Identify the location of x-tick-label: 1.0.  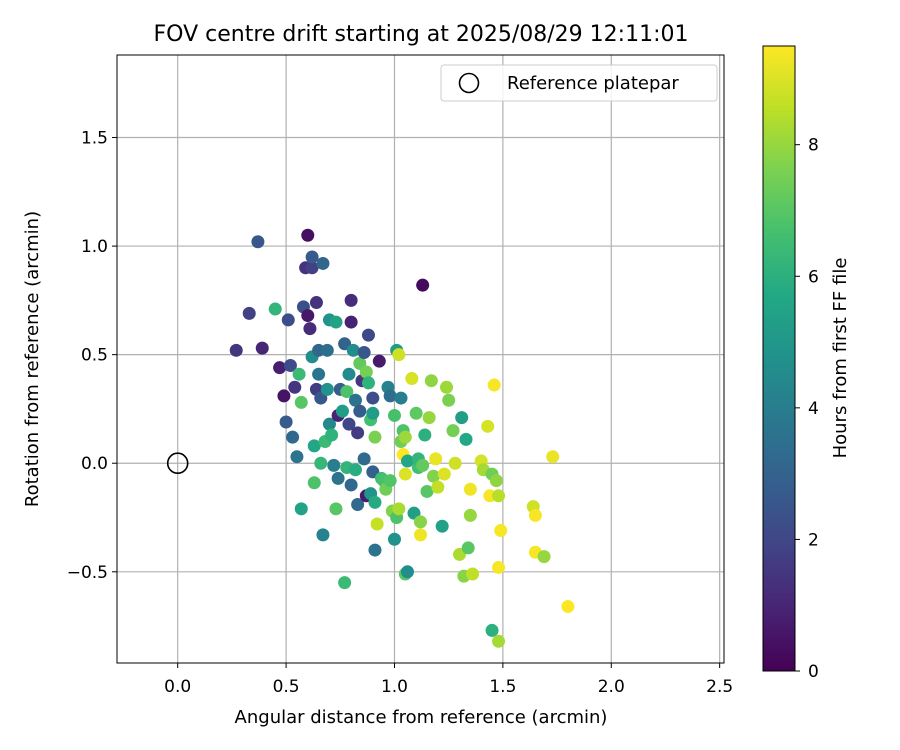
(394, 687).